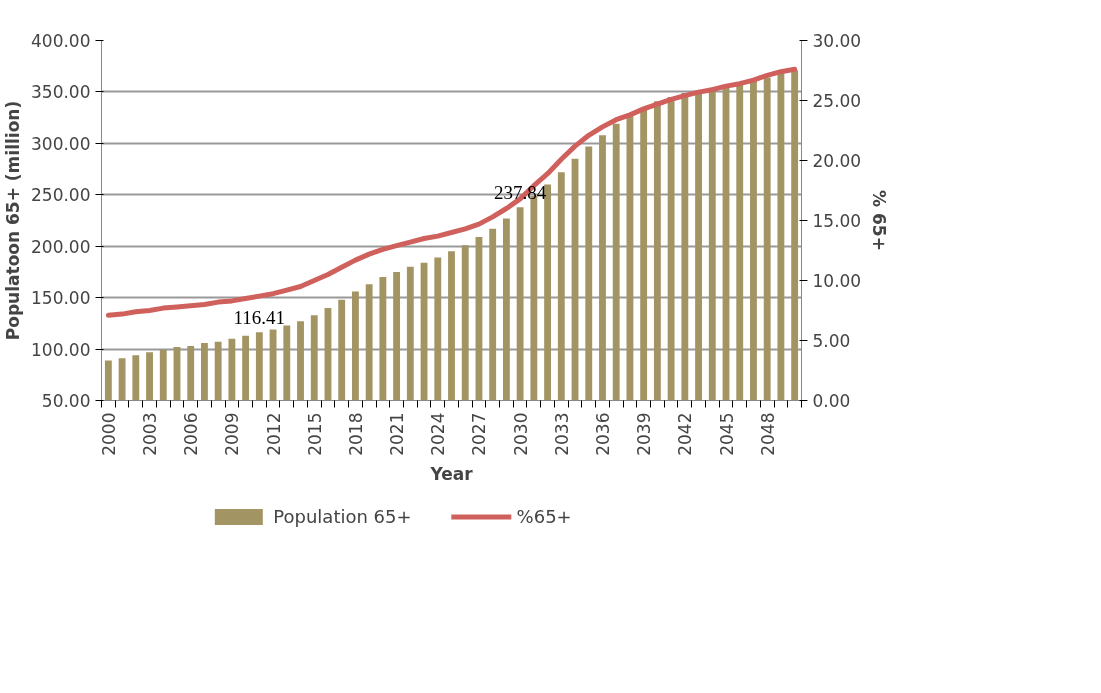  What do you see at coordinates (831, 341) in the screenshot?
I see `y2-tick-label: 5.00` at bounding box center [831, 341].